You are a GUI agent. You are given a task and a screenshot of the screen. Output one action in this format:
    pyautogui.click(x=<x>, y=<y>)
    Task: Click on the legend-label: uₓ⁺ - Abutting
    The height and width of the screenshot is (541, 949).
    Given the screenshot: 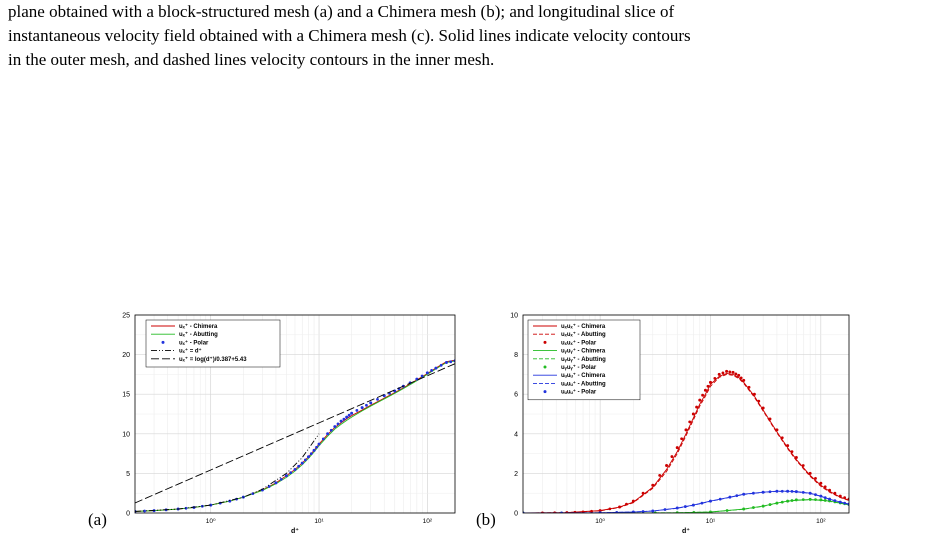 What is the action you would take?
    pyautogui.click(x=198, y=334)
    